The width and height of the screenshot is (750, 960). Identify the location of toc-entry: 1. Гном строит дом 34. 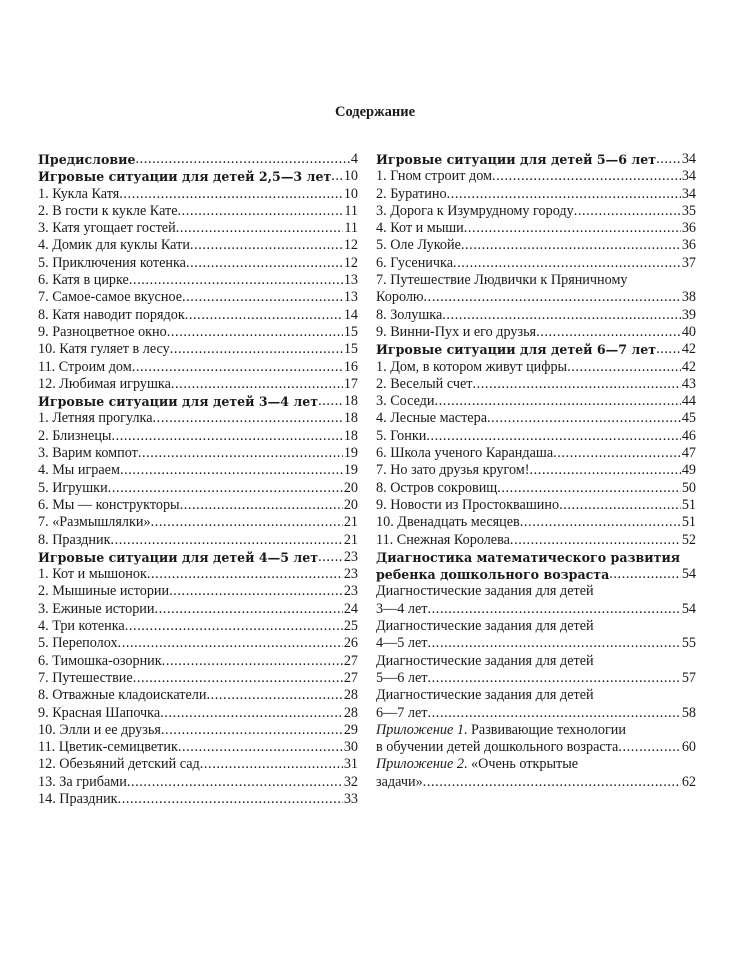
(536, 176).